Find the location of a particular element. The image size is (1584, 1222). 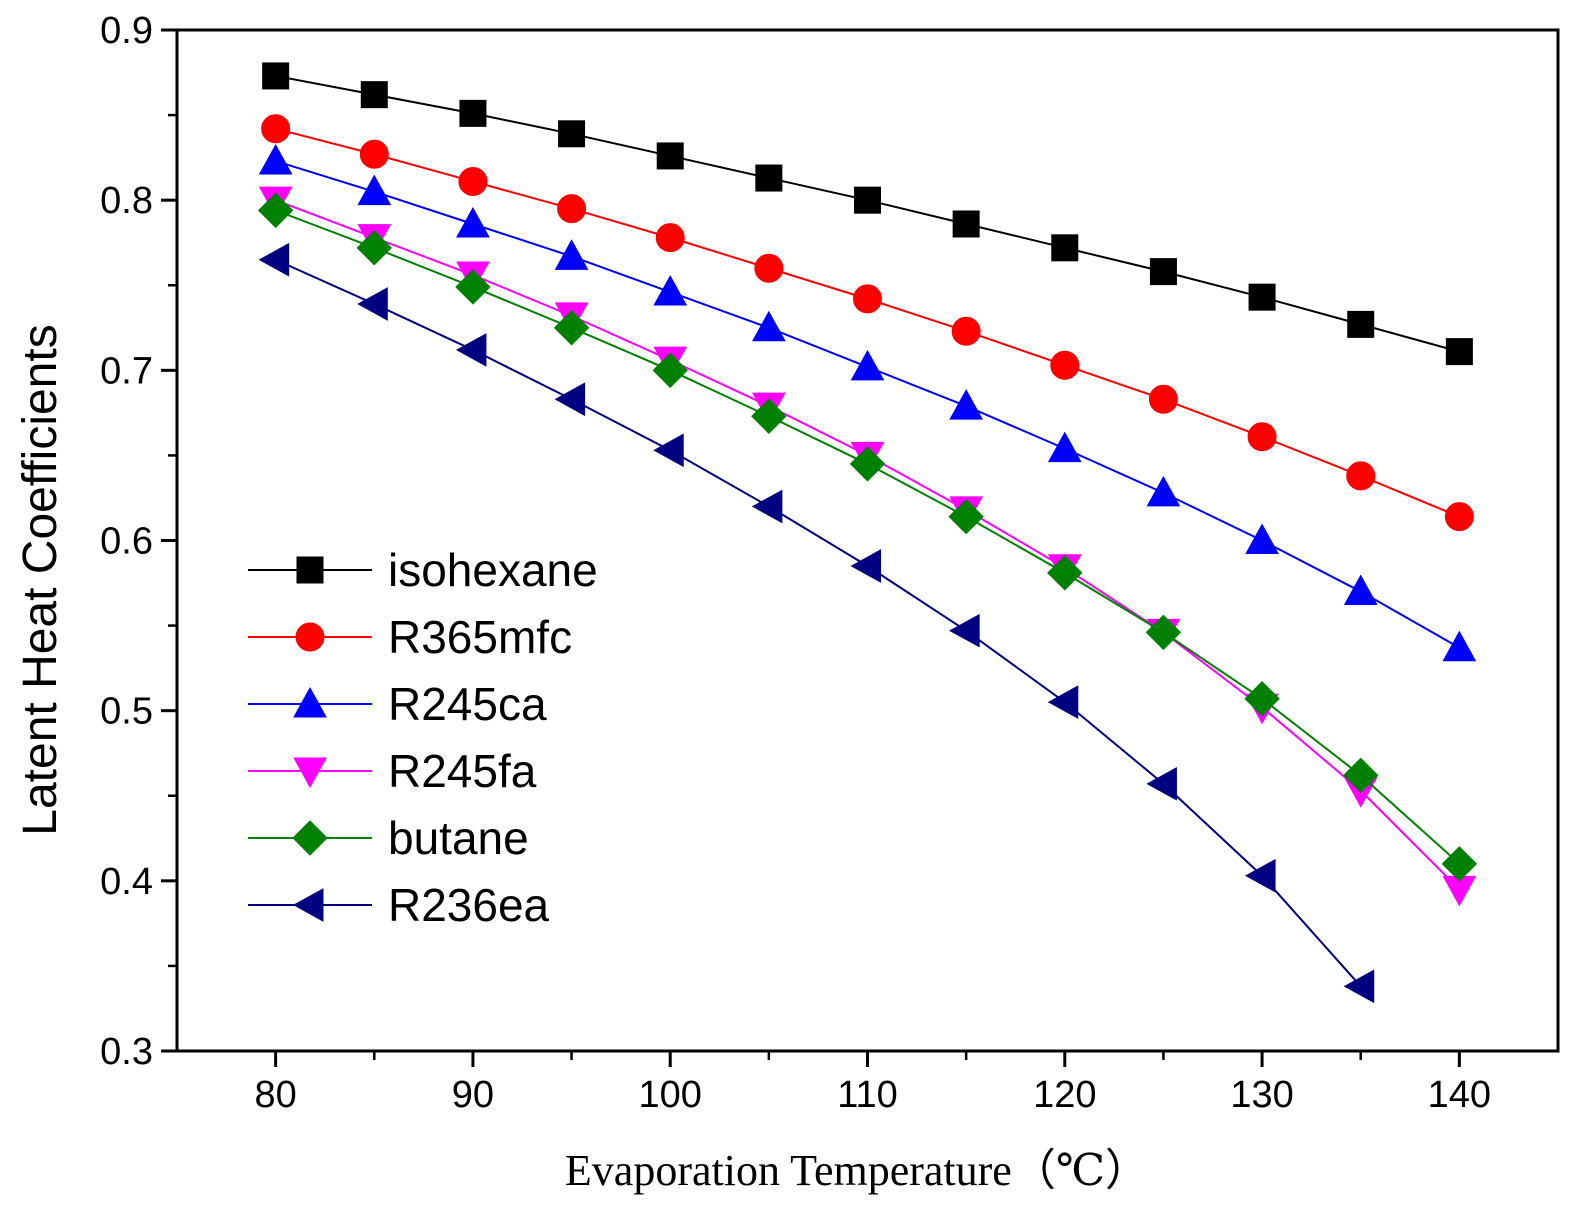

x-axis-label: Evaporation Temperature（℃） is located at coordinates (857, 1170).